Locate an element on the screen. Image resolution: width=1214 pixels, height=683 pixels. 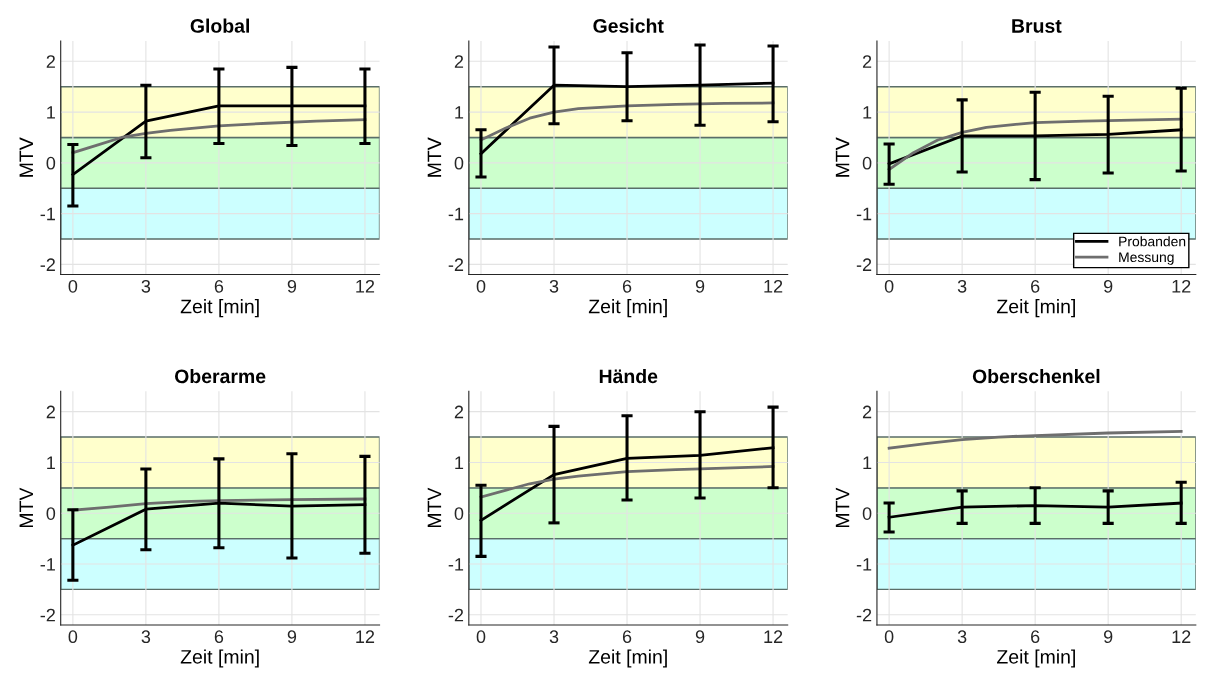
chart-title: Hände is located at coordinates (628, 376).